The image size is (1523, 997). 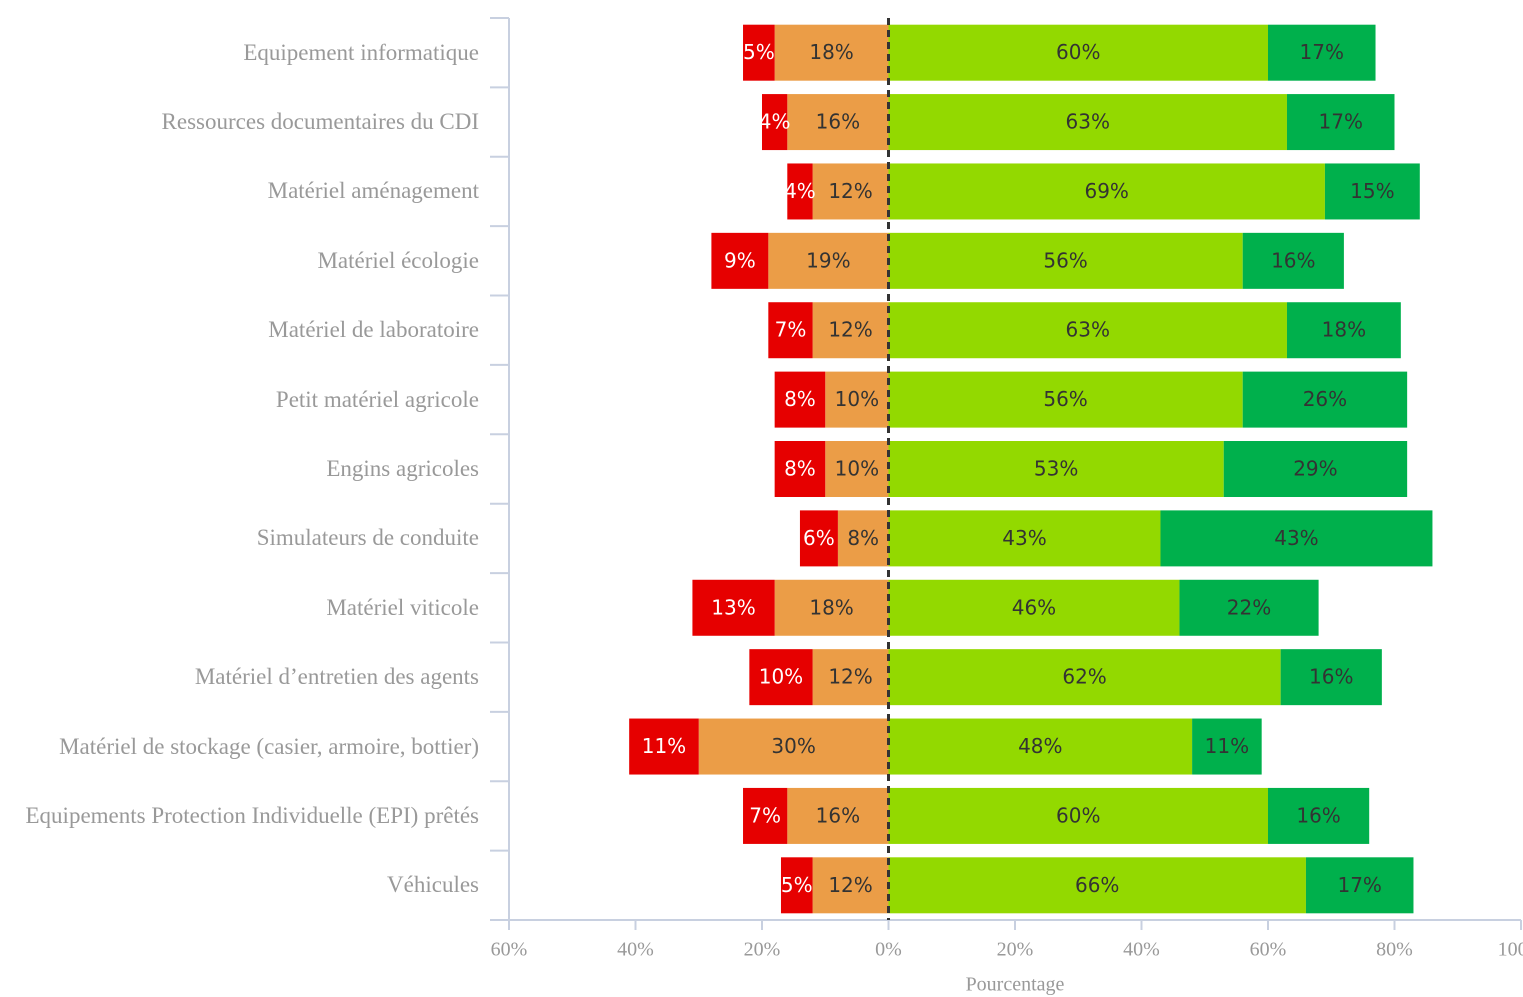 I want to click on value-label: 29%, so click(x=1315, y=469).